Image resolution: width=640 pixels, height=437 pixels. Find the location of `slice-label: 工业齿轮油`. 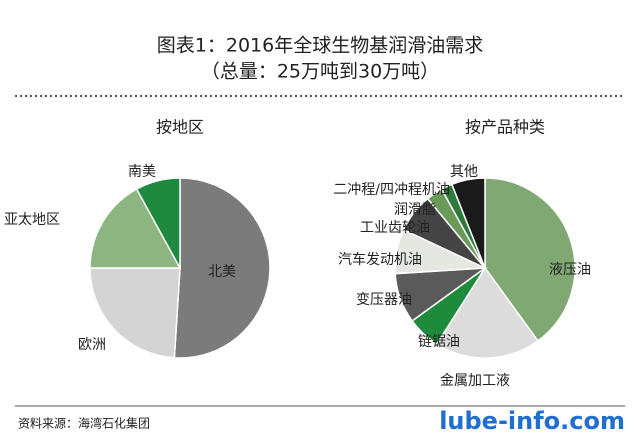

slice-label: 工业齿轮油 is located at coordinates (395, 228).